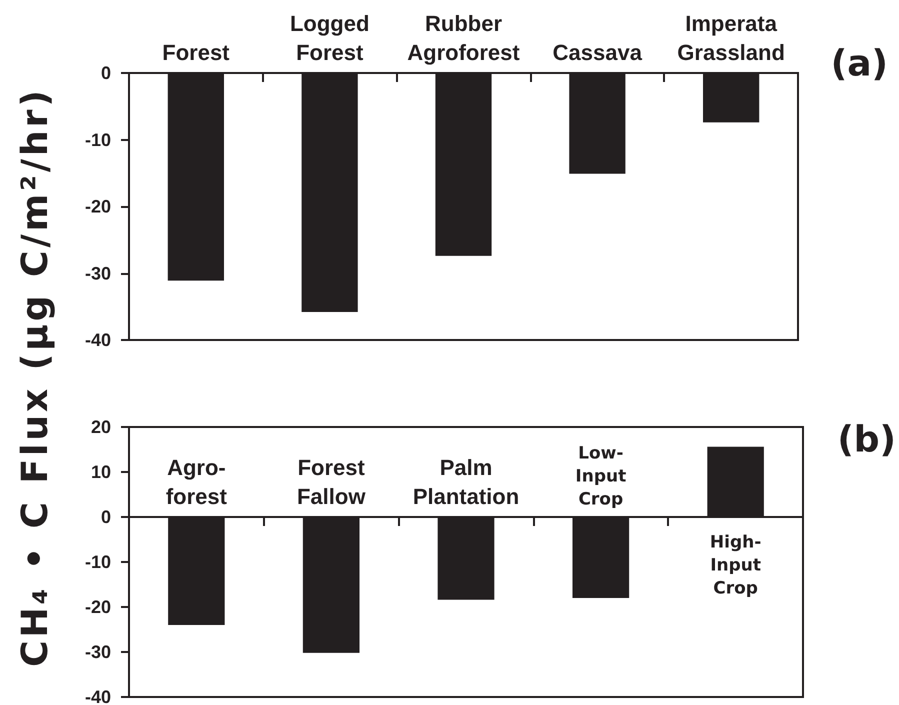  What do you see at coordinates (196, 52) in the screenshot?
I see `x-tick-label: Forest` at bounding box center [196, 52].